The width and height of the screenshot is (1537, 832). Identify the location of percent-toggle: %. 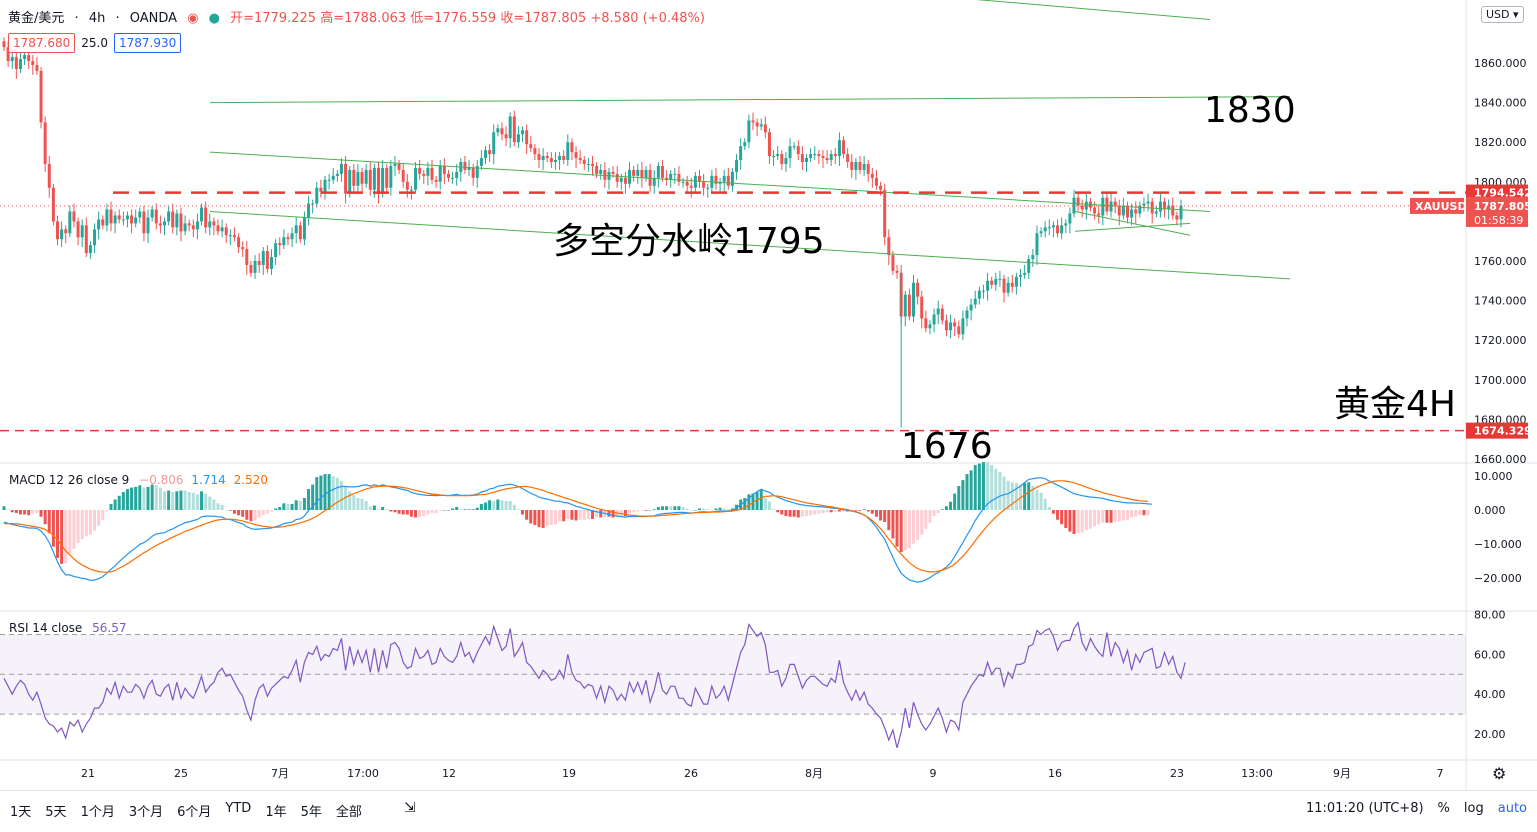
(1443, 808).